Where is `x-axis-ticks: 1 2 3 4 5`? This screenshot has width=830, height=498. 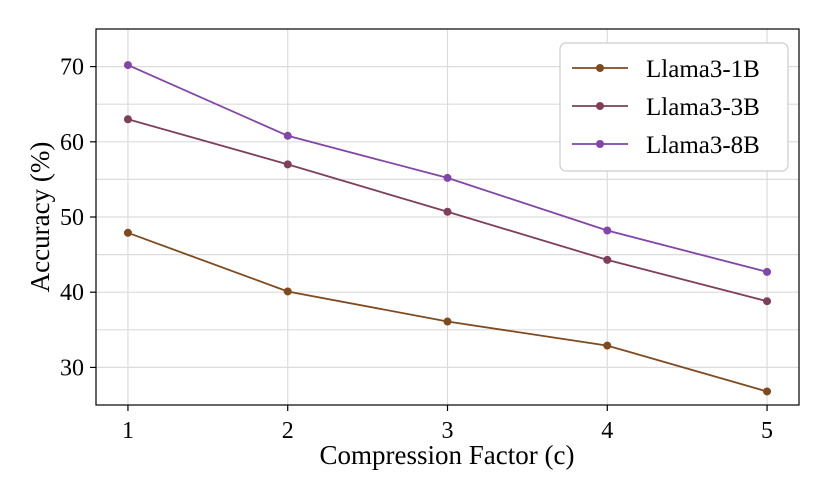 x-axis-ticks: 1 2 3 4 5 is located at coordinates (447, 424).